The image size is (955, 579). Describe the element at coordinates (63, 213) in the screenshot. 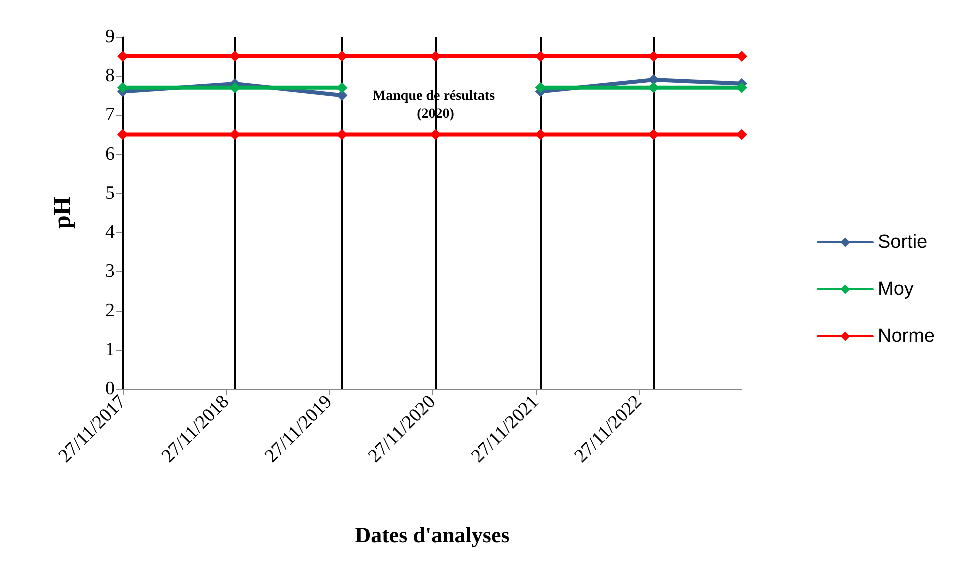

I see `y-axis-title: pH` at that location.